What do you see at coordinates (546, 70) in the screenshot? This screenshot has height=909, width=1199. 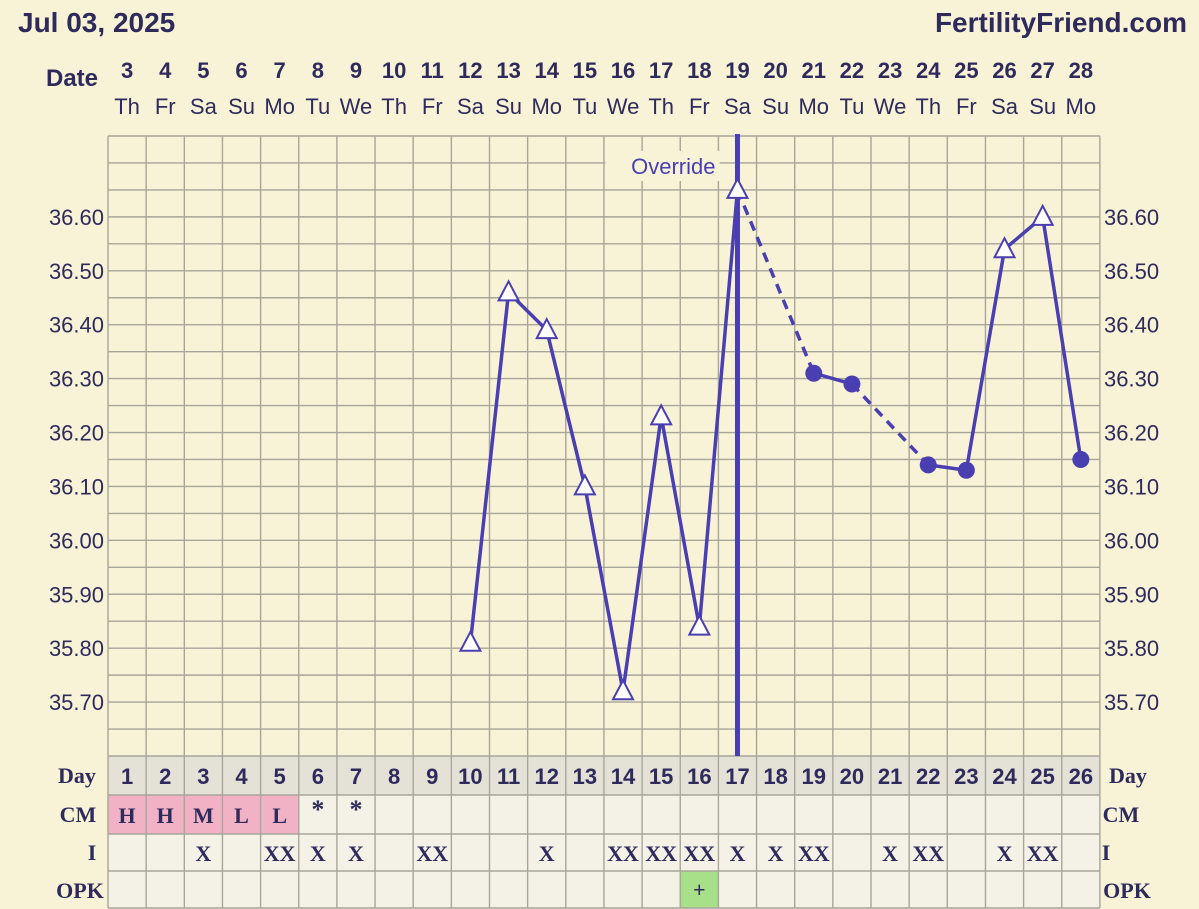 I see `date-label: 14` at bounding box center [546, 70].